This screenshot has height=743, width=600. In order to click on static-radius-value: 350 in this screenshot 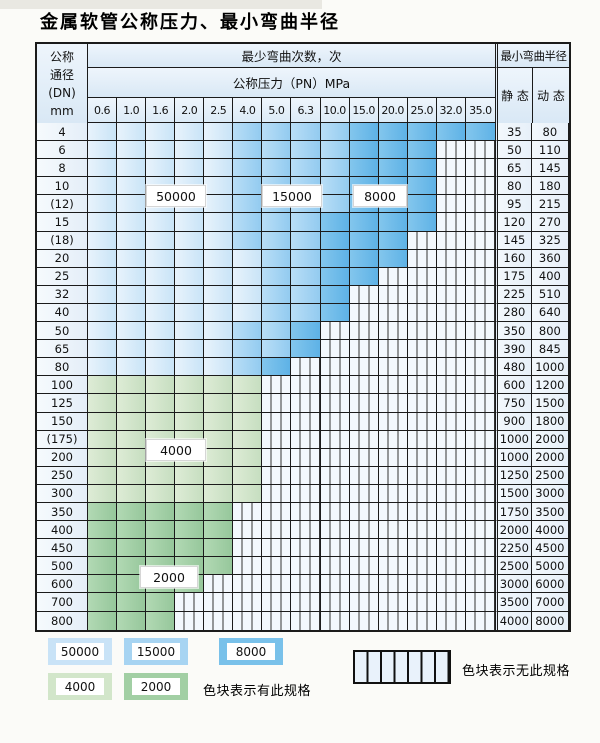, I will do `click(513, 331)`.